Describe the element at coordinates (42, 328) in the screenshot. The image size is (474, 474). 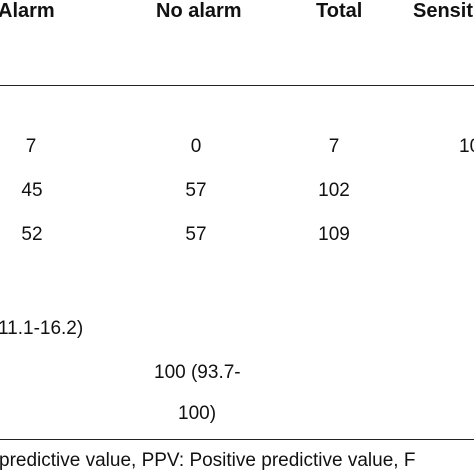
I see `ci-left-value: 11.1-16.2)` at that location.